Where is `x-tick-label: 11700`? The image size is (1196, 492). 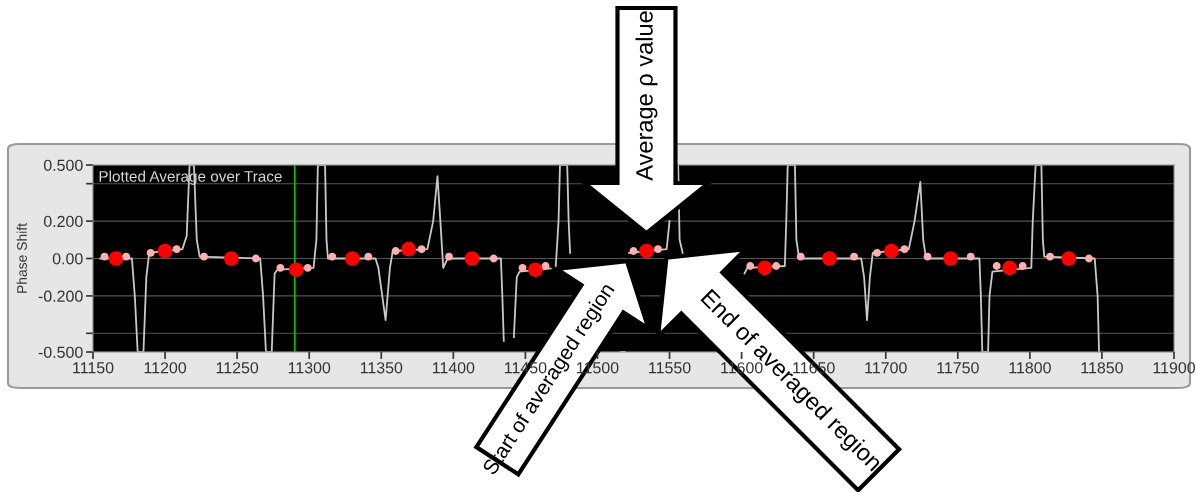
x-tick-label: 11700 is located at coordinates (886, 368).